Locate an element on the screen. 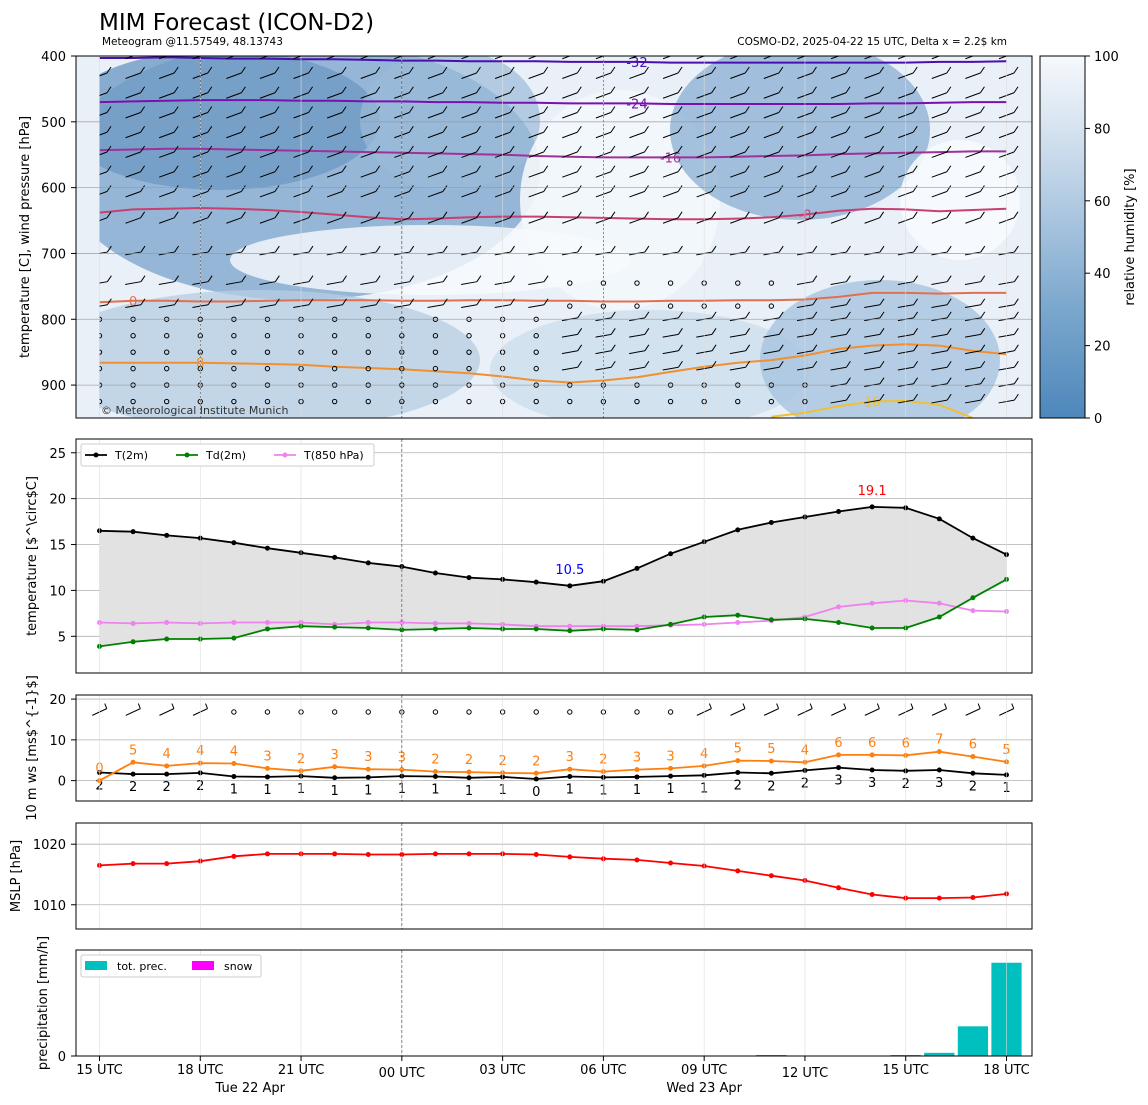  x-tick-label: 03 UTC is located at coordinates (502, 1070).